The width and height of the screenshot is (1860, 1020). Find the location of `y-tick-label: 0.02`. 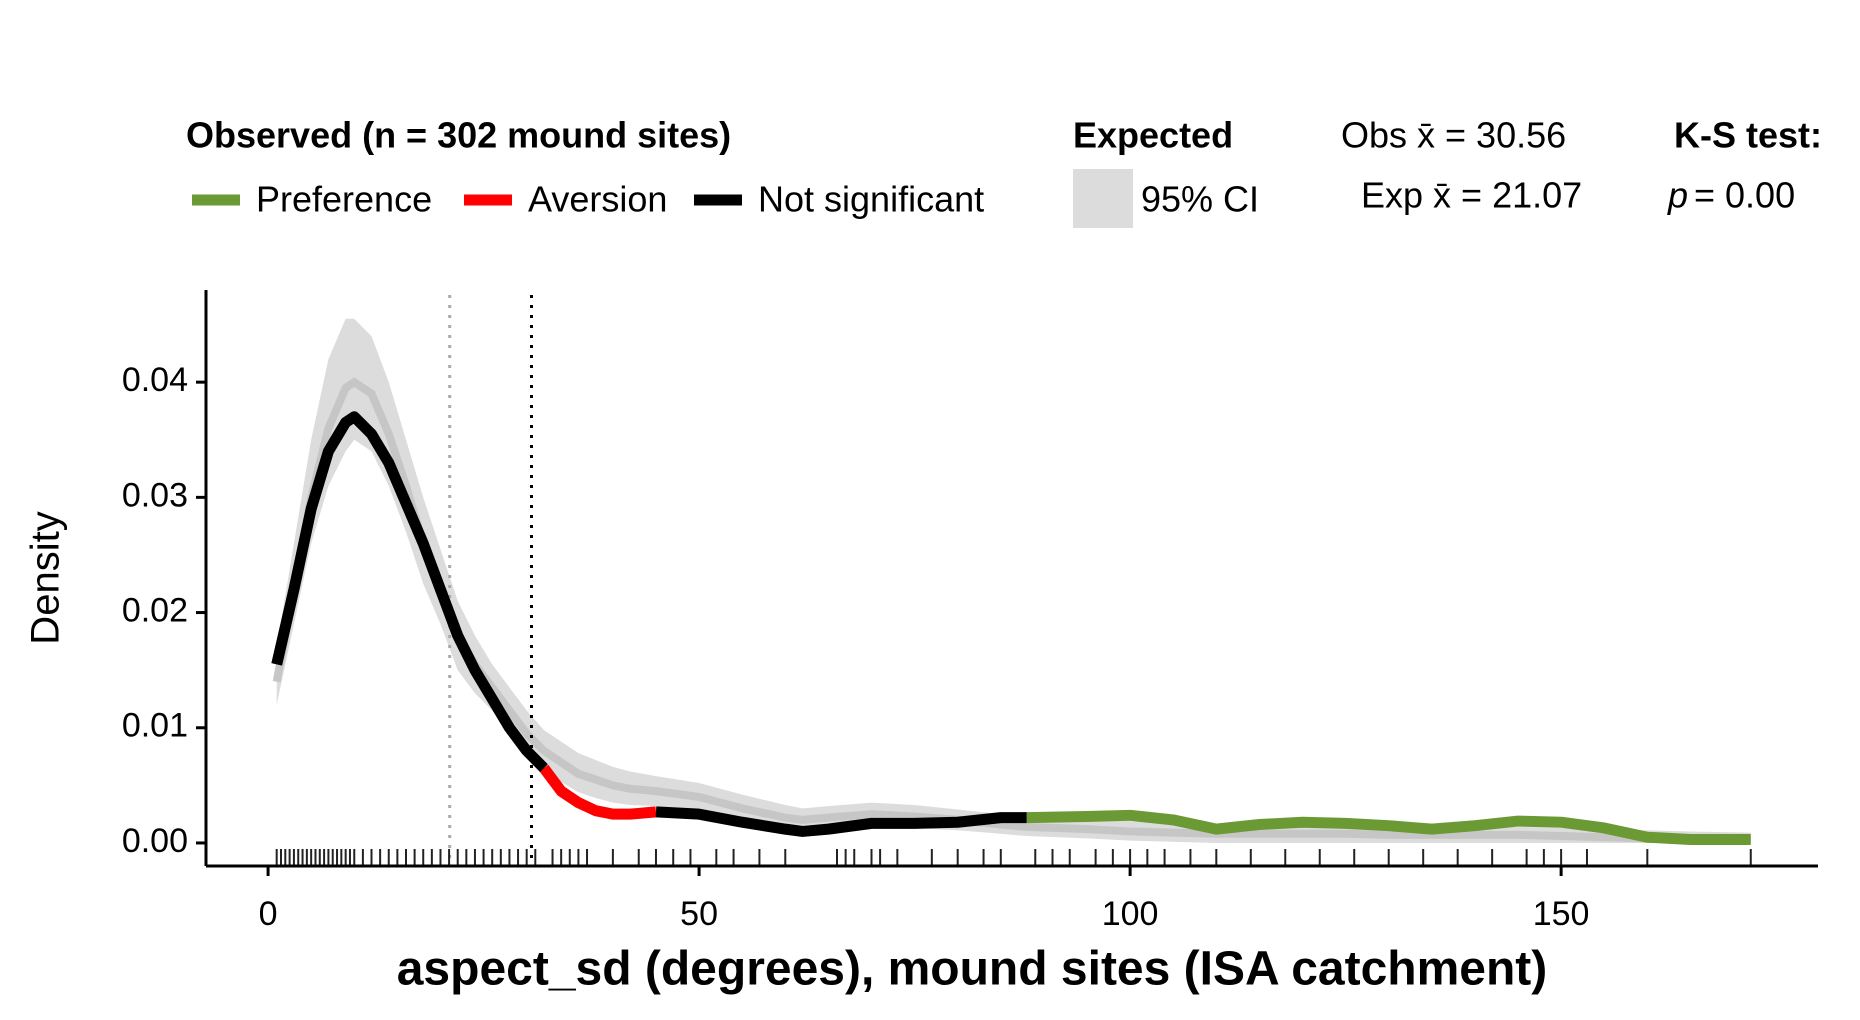

y-tick-label: 0.02 is located at coordinates (155, 611).